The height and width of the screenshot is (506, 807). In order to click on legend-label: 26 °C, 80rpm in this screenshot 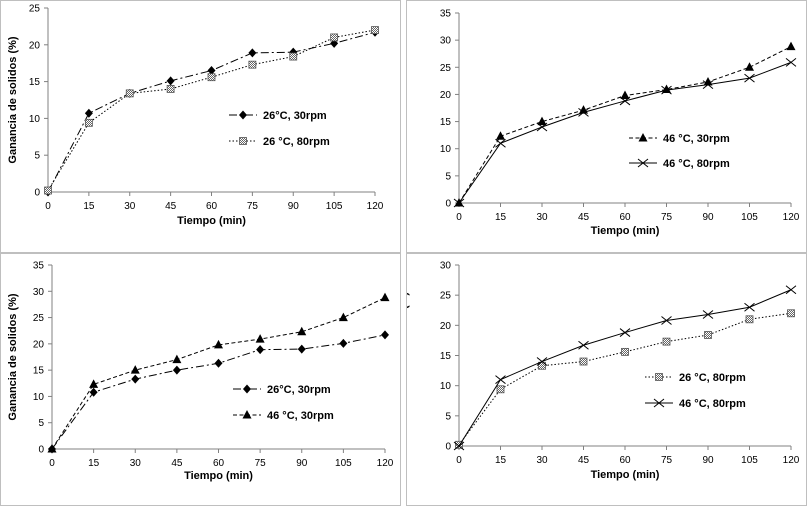, I will do `click(712, 378)`.